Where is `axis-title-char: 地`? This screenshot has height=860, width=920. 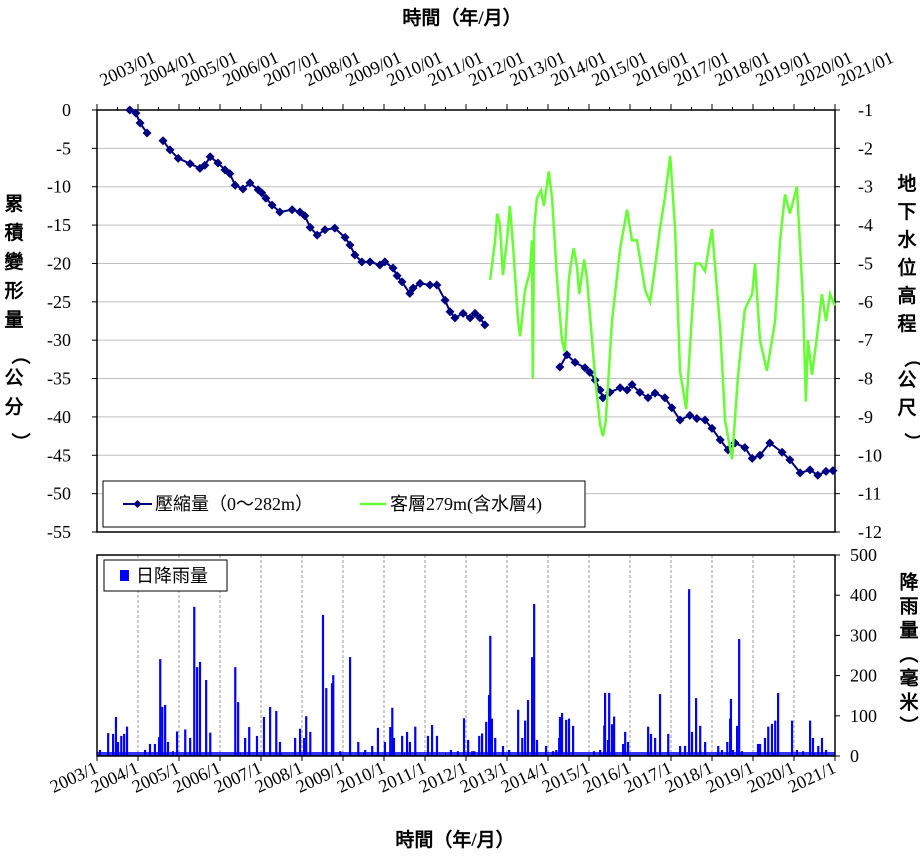
axis-title-char: 地 is located at coordinates (906, 183).